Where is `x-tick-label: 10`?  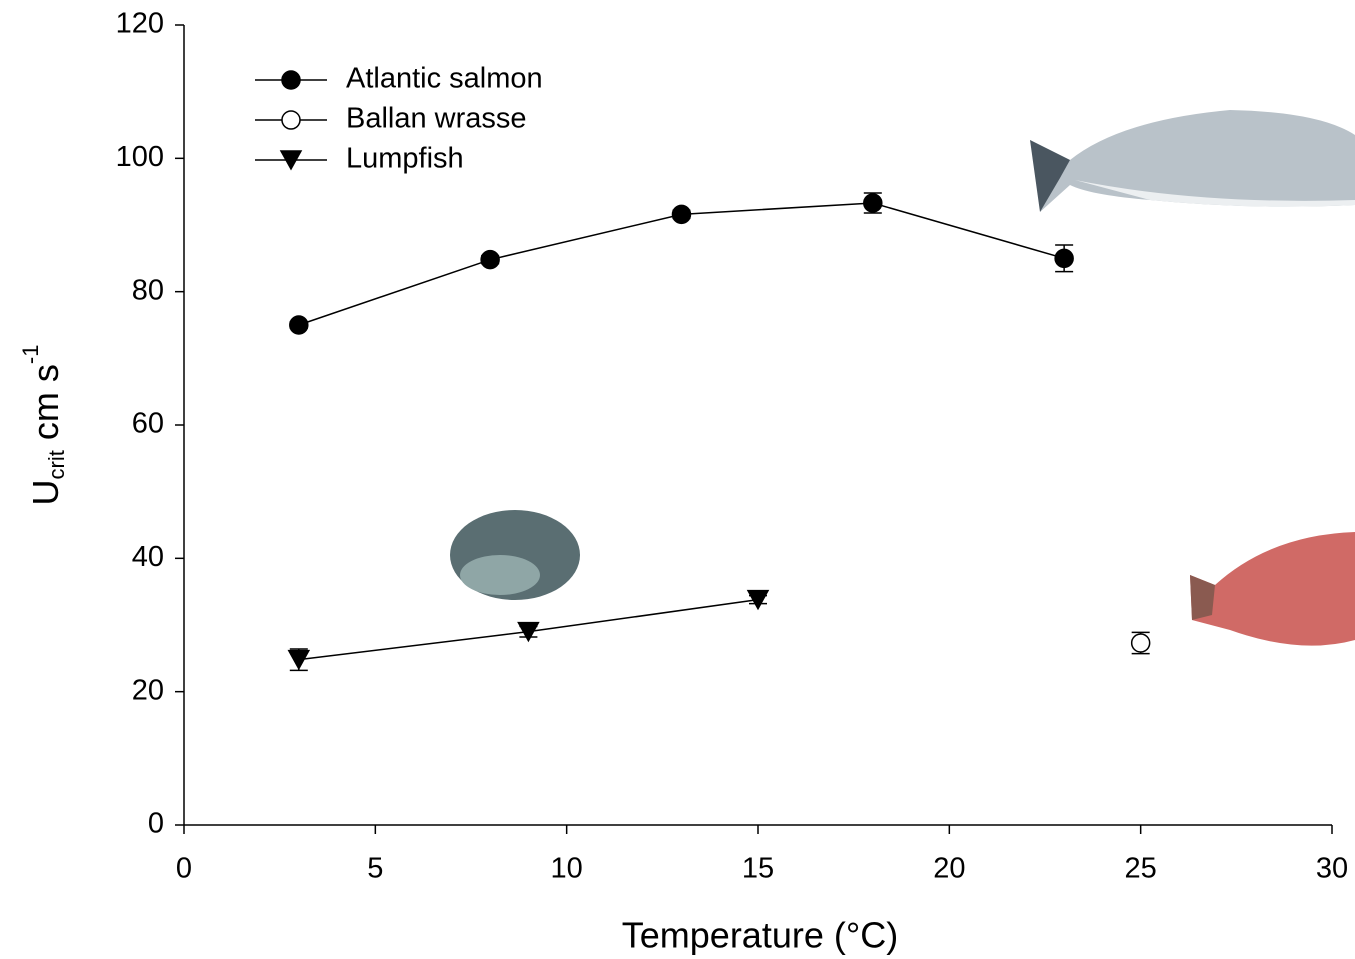
x-tick-label: 10 is located at coordinates (567, 869).